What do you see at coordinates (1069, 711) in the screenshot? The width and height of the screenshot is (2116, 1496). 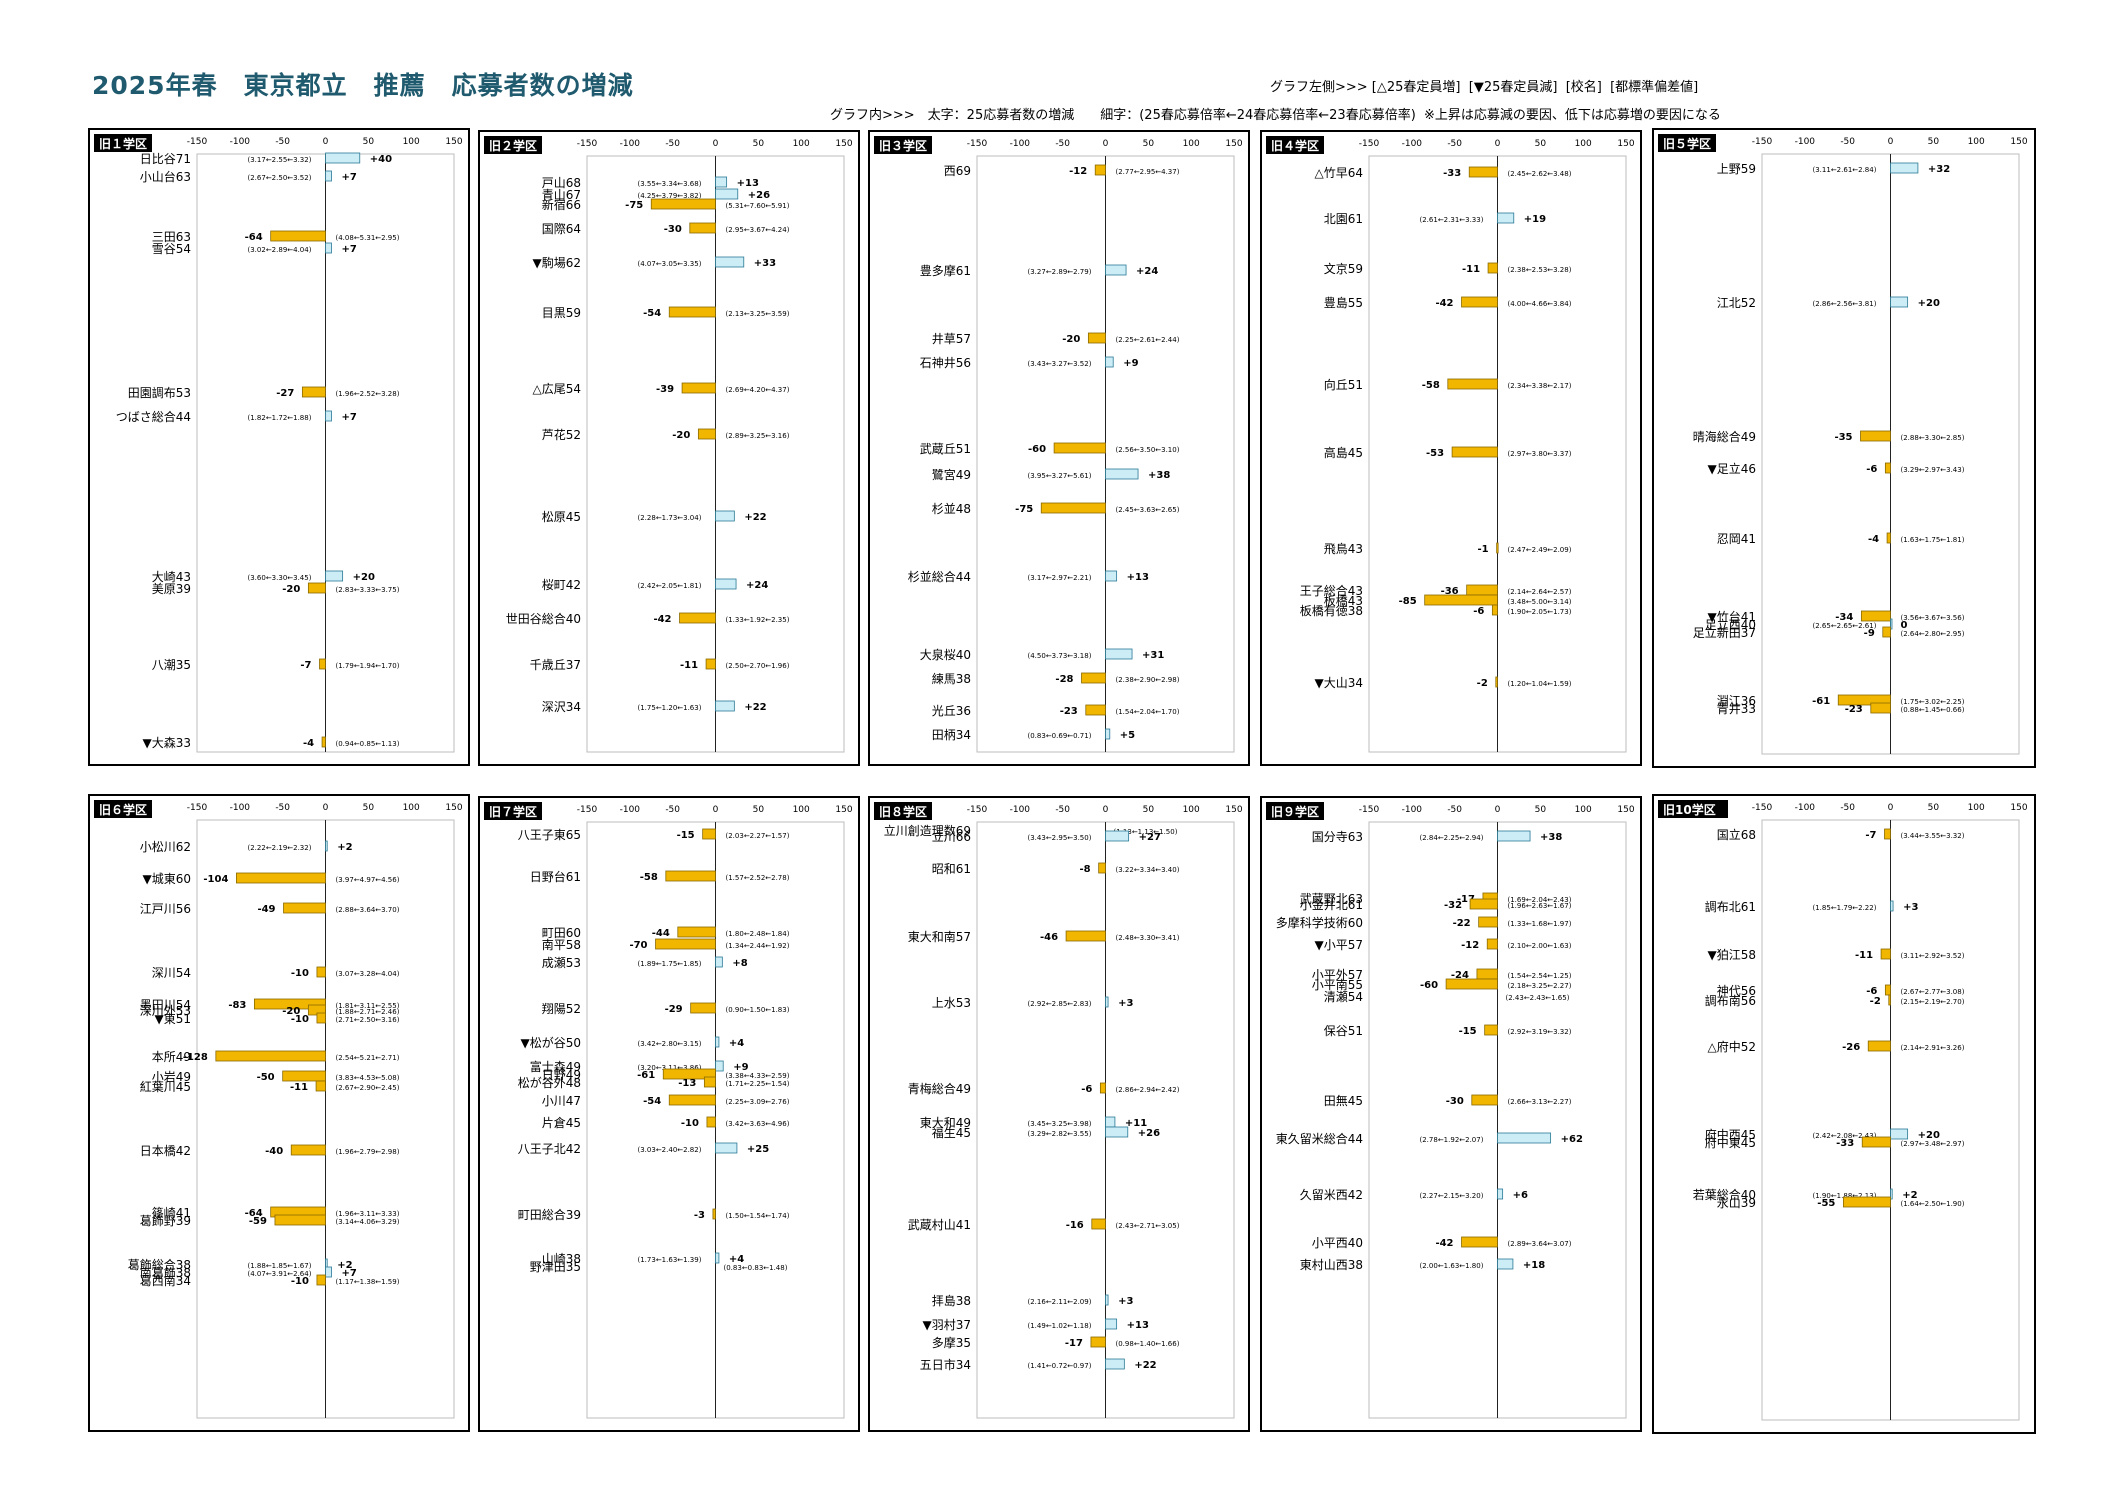 I see `value-label: -23` at bounding box center [1069, 711].